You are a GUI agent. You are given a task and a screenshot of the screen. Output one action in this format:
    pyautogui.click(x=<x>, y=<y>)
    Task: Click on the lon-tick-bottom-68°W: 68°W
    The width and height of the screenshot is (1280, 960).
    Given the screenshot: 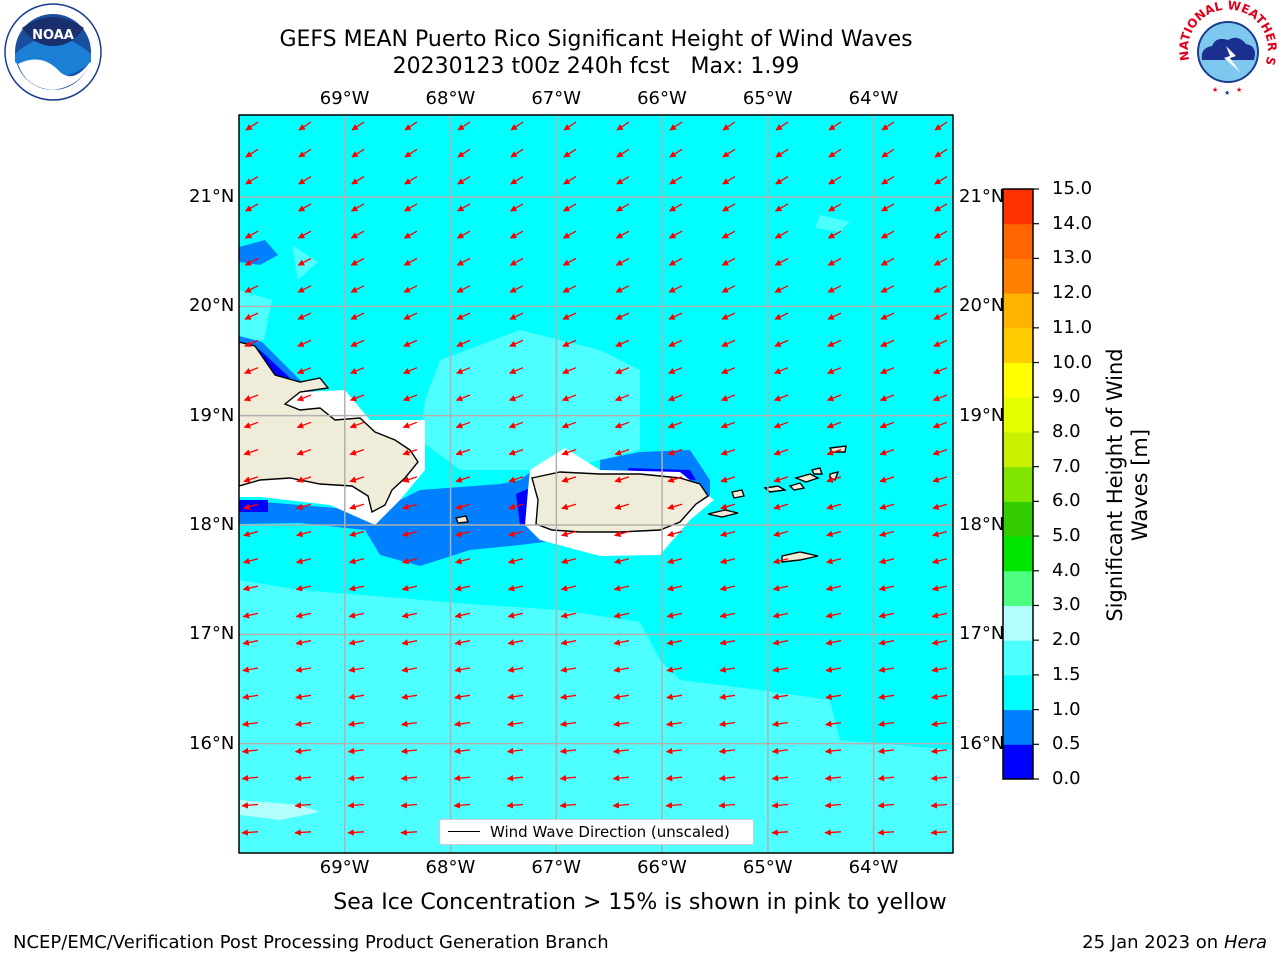 What is the action you would take?
    pyautogui.click(x=450, y=867)
    